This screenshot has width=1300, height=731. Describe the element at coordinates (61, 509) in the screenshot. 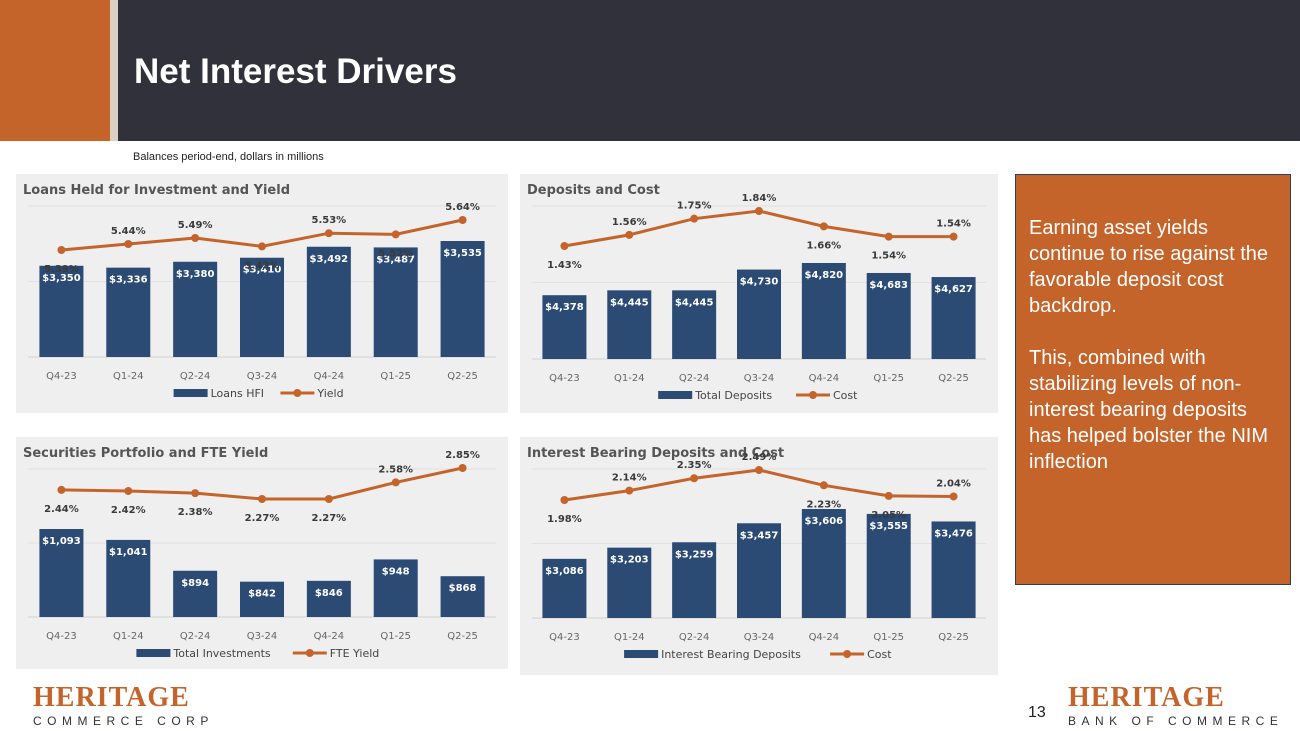

I see `line-value-label: 2.44%` at that location.